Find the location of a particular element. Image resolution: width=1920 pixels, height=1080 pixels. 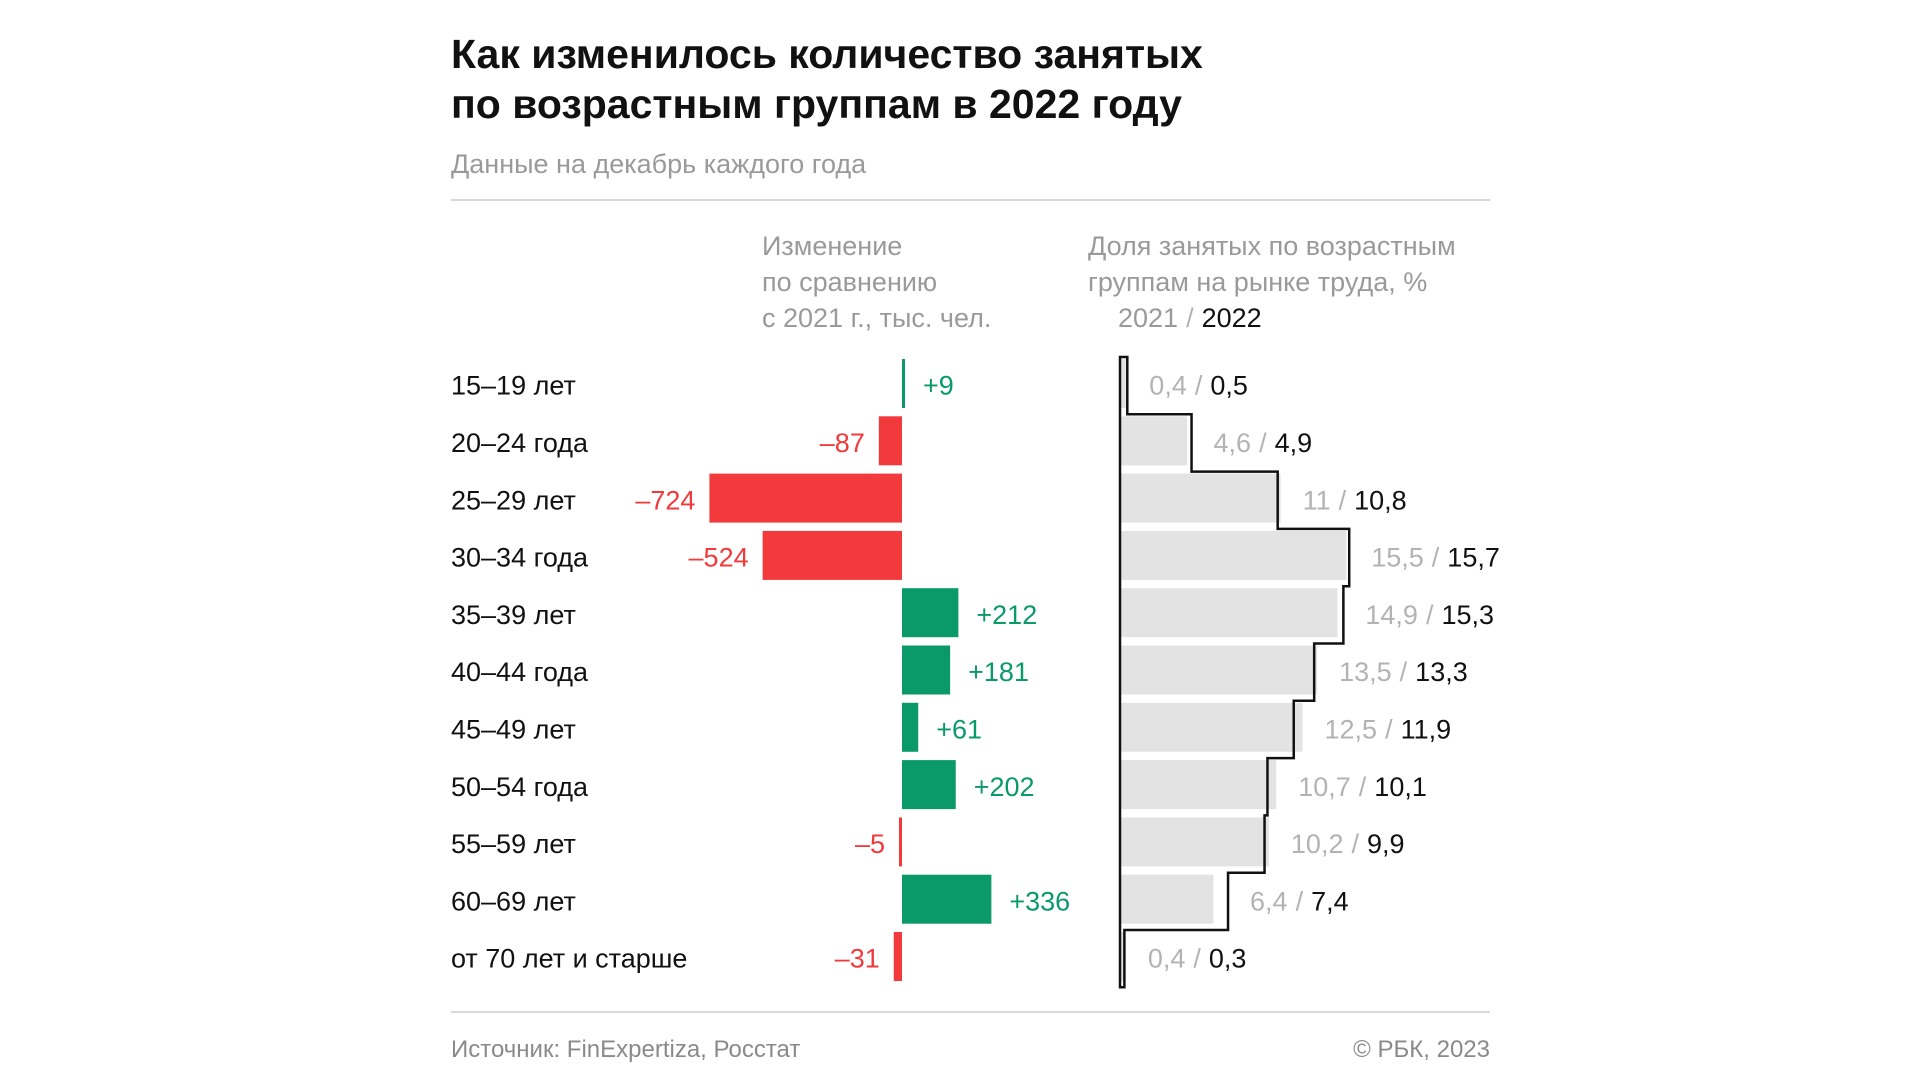

share-value-label: 6,4 /7,4 is located at coordinates (1299, 901).